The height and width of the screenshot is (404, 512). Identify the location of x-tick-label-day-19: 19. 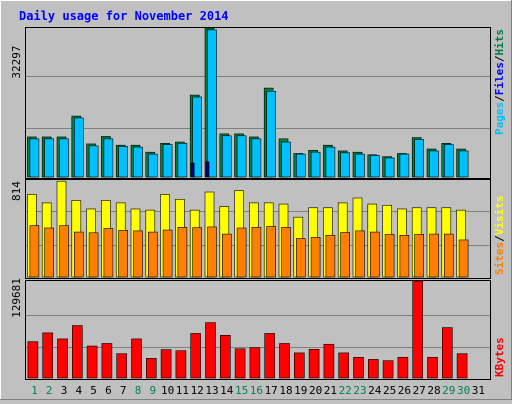
(300, 390).